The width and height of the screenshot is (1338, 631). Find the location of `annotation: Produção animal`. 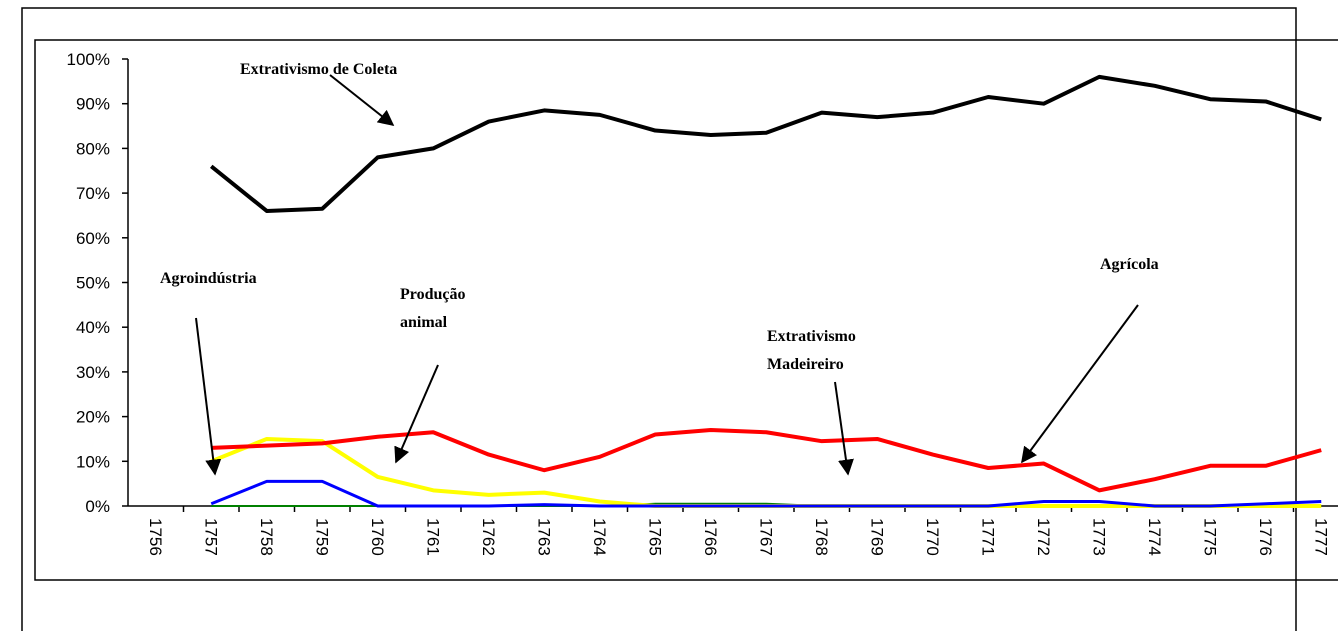

annotation: Produção animal is located at coordinates (433, 308).